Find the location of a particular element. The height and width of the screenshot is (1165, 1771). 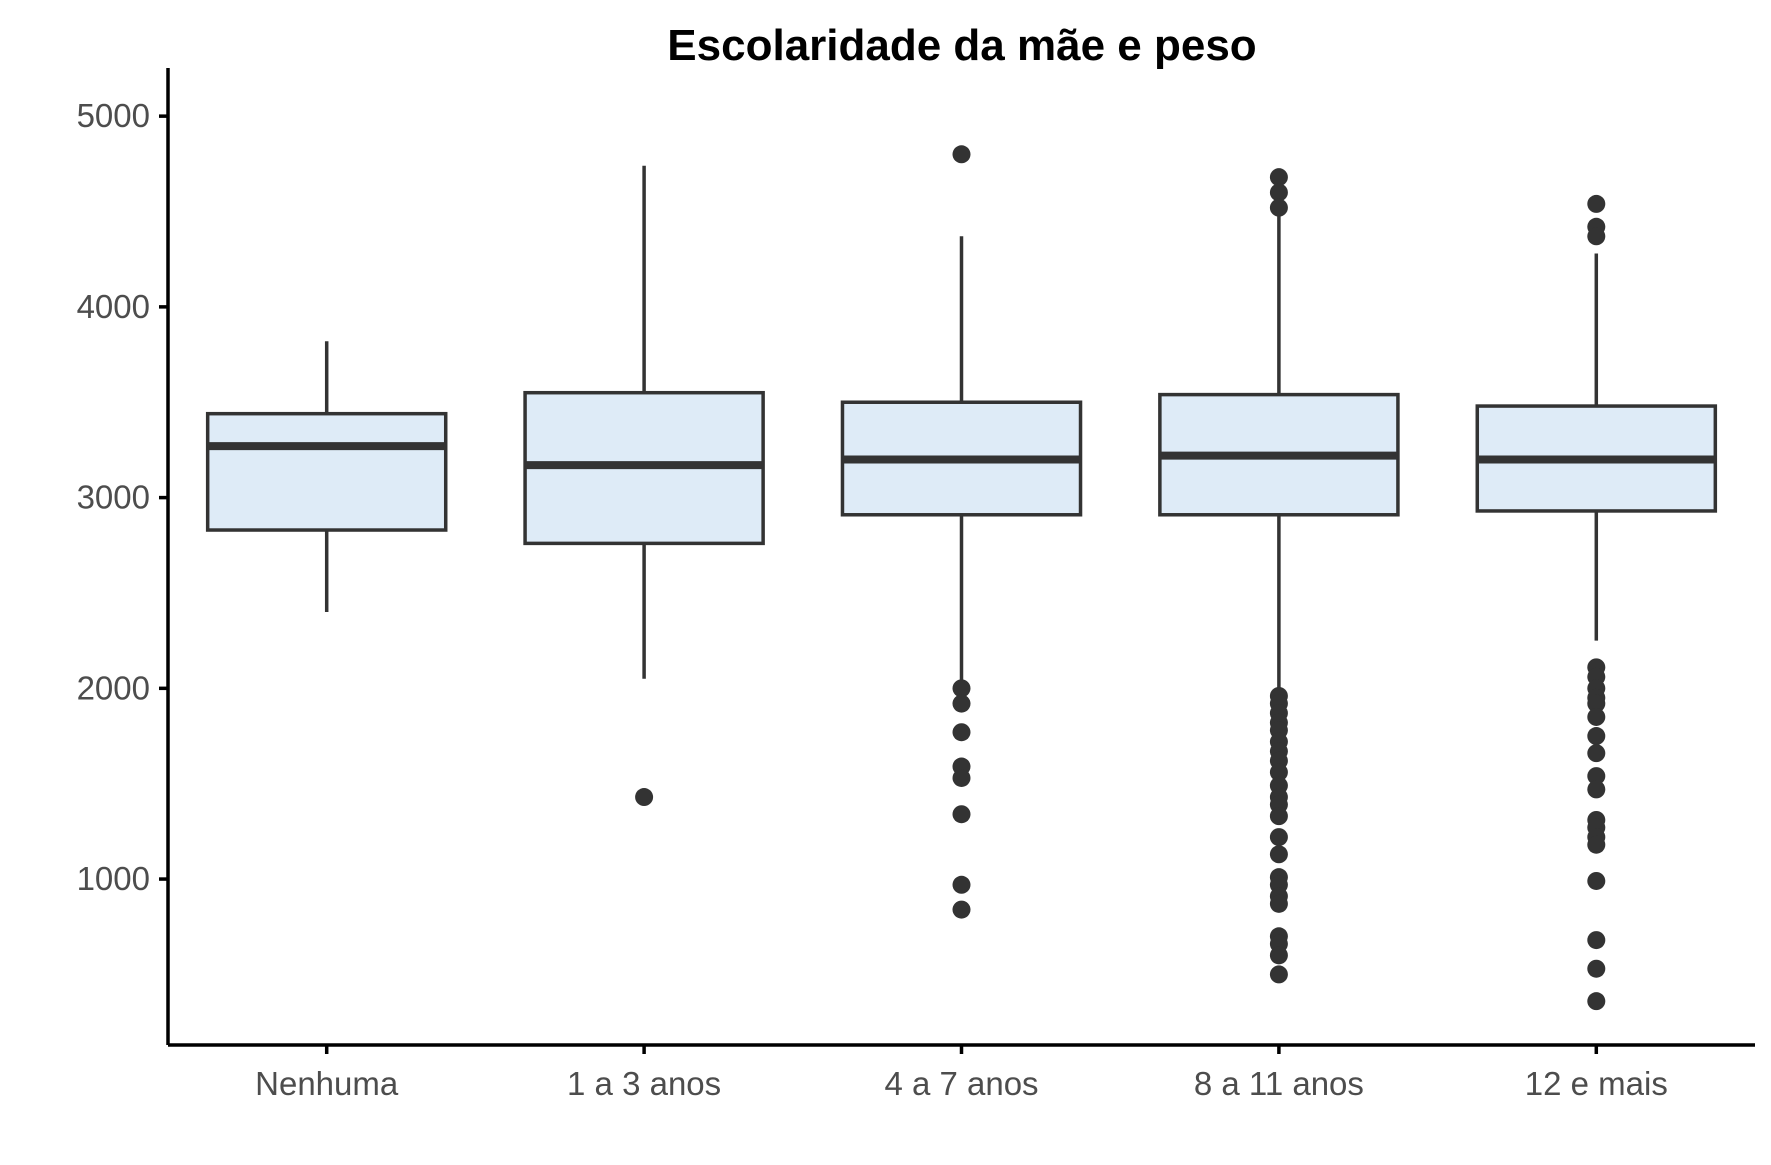

y-tick-label: 2000 is located at coordinates (113, 687).